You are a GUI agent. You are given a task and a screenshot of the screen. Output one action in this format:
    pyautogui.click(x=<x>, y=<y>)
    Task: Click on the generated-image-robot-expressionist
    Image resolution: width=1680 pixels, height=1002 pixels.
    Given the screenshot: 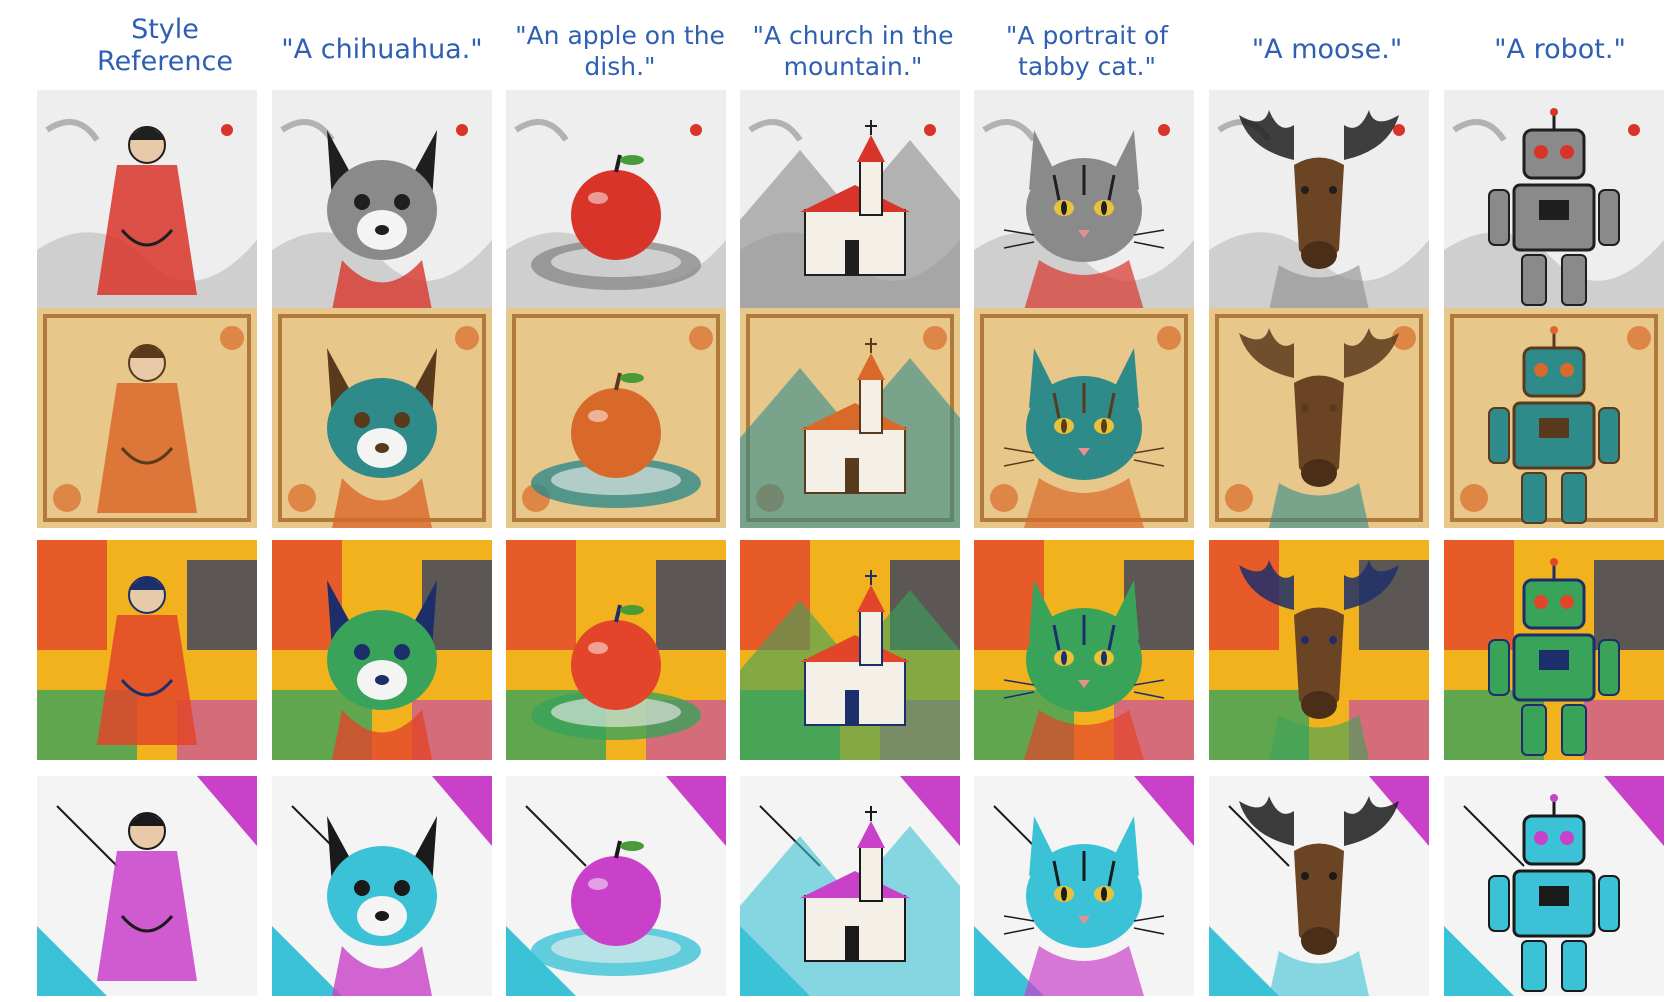 What is the action you would take?
    pyautogui.click(x=1554, y=650)
    